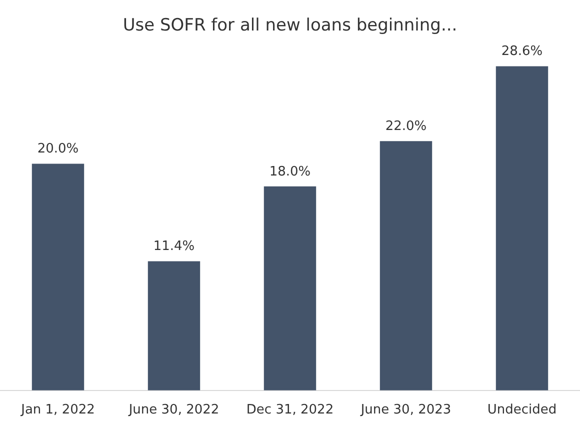 Image resolution: width=580 pixels, height=435 pixels. I want to click on data-label: 18.0%, so click(290, 172).